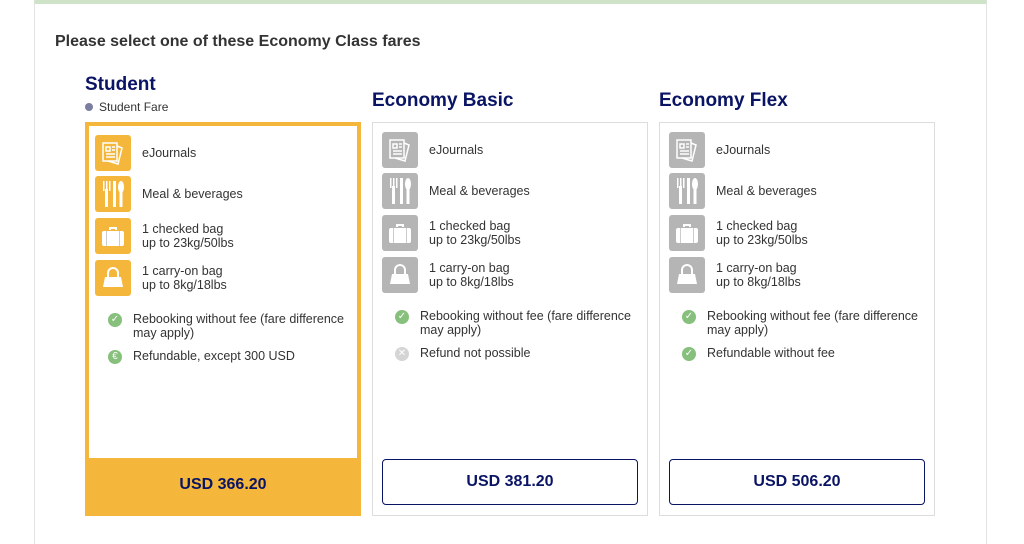 The height and width of the screenshot is (544, 1024). Describe the element at coordinates (120, 84) in the screenshot. I see `fare-name-student: Student` at that location.